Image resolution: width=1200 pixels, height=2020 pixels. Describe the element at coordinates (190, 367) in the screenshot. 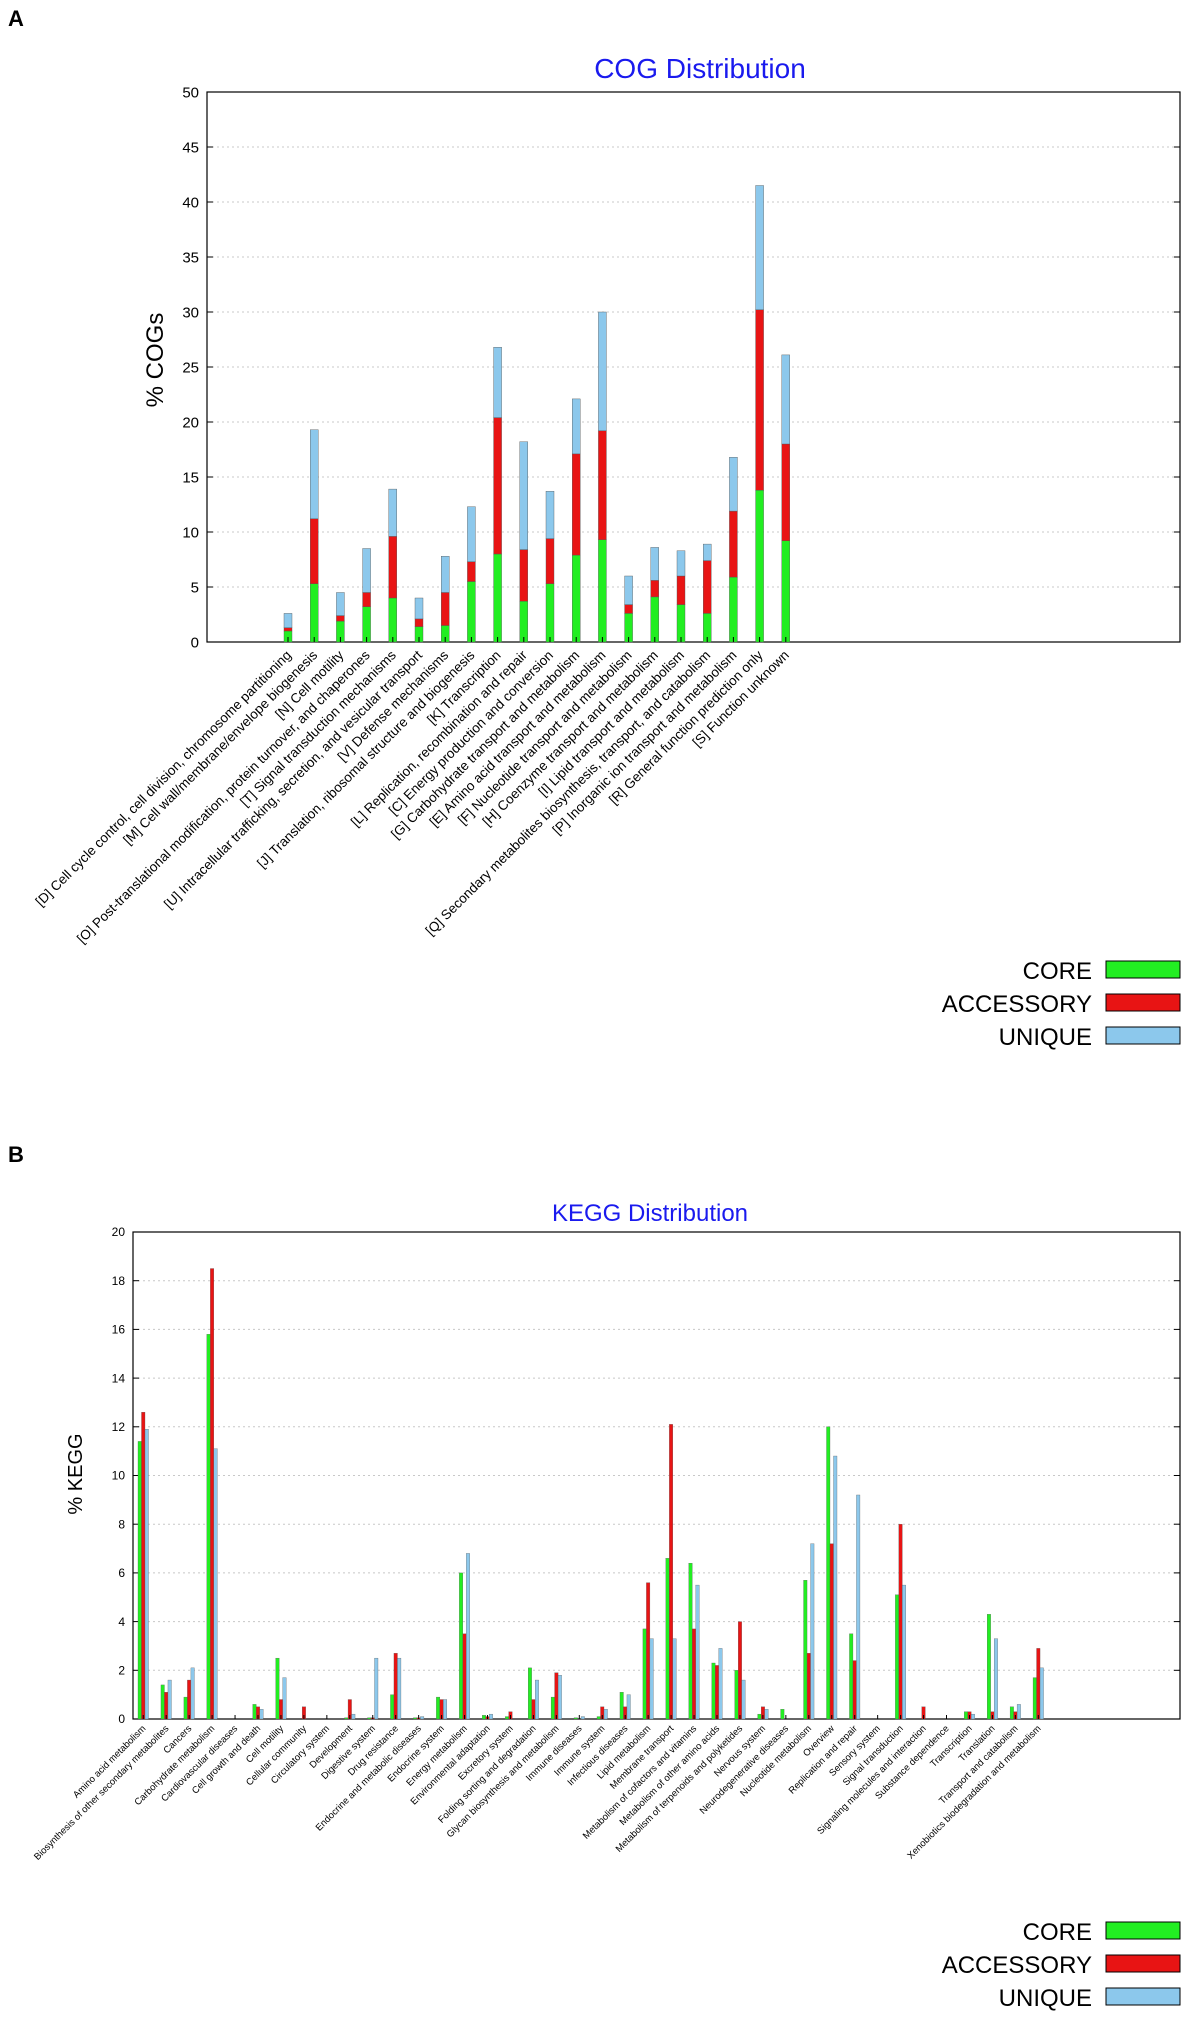

I see `cog-y-tick-label: 25` at that location.